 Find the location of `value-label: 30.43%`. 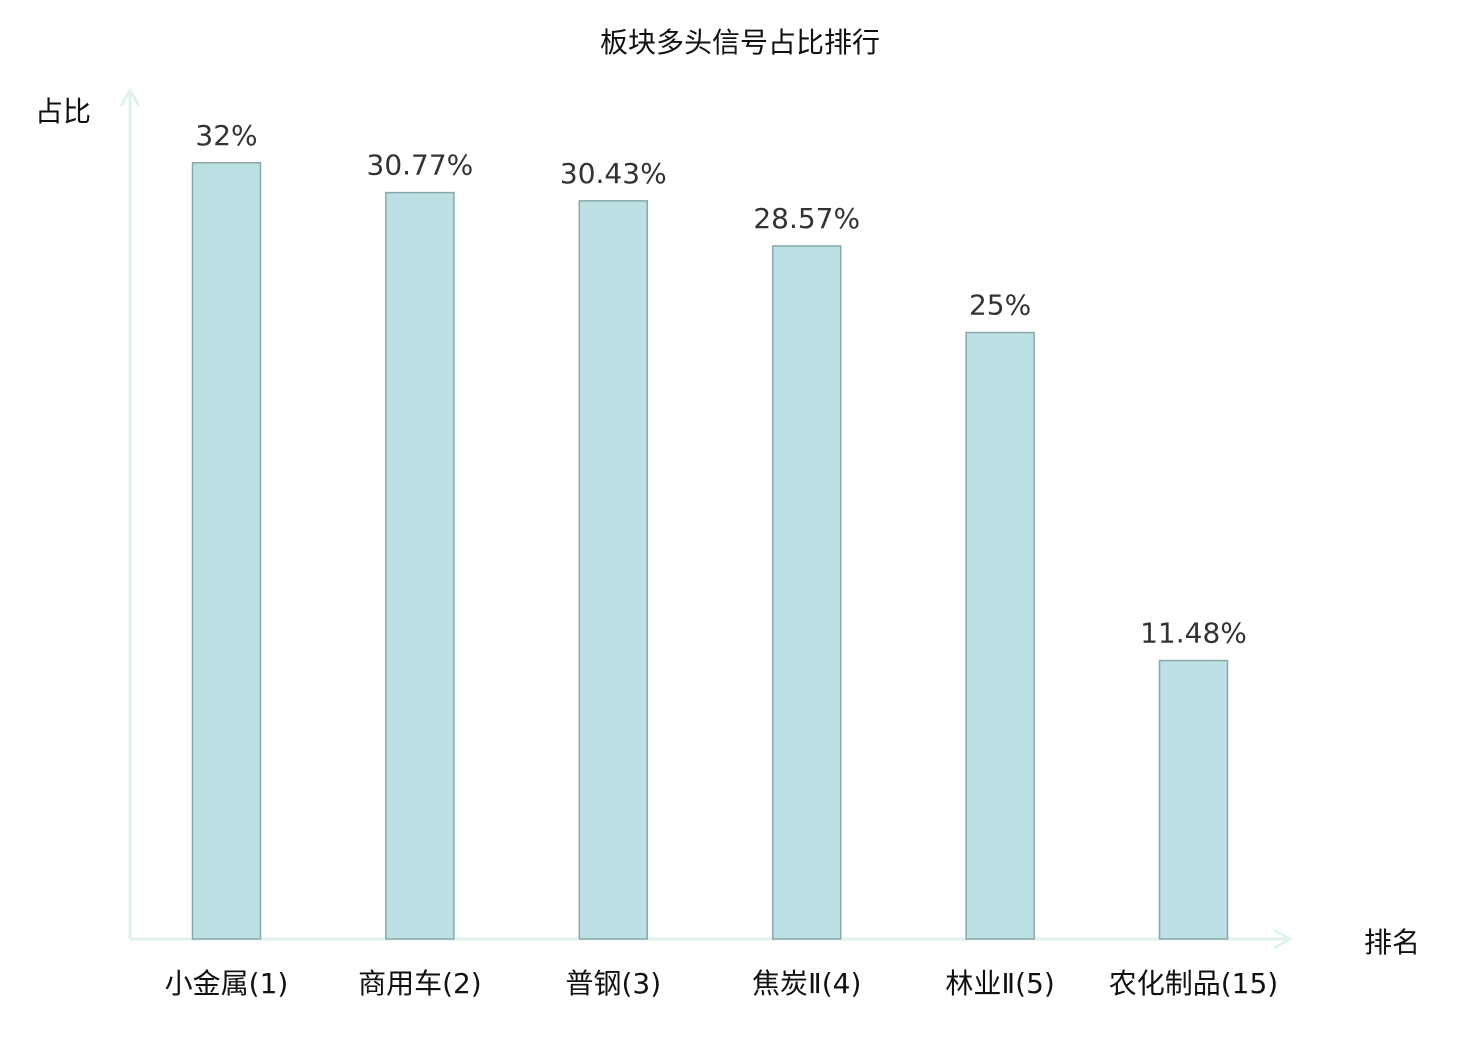

value-label: 30.43% is located at coordinates (613, 173).